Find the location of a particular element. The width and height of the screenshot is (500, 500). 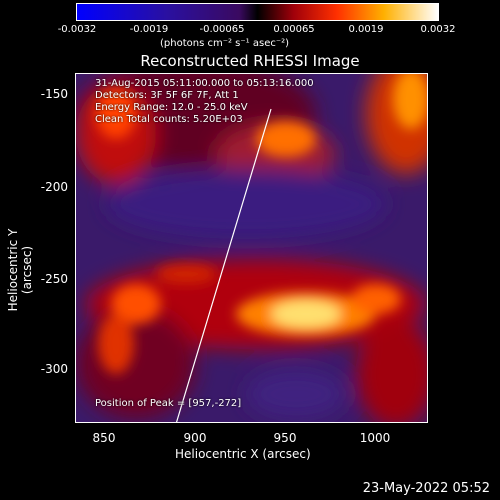

colorbar-tick: -0.0019 is located at coordinates (149, 29).